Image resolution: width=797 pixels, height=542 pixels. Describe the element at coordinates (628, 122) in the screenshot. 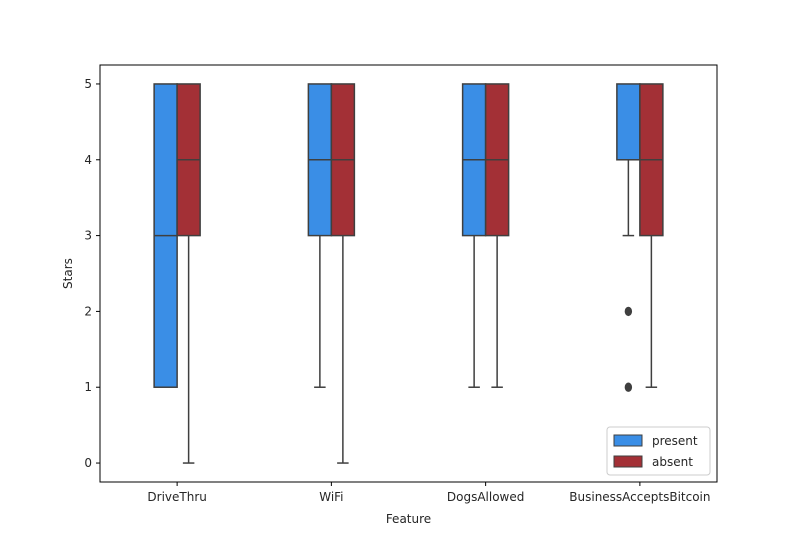

I see `box` at that location.